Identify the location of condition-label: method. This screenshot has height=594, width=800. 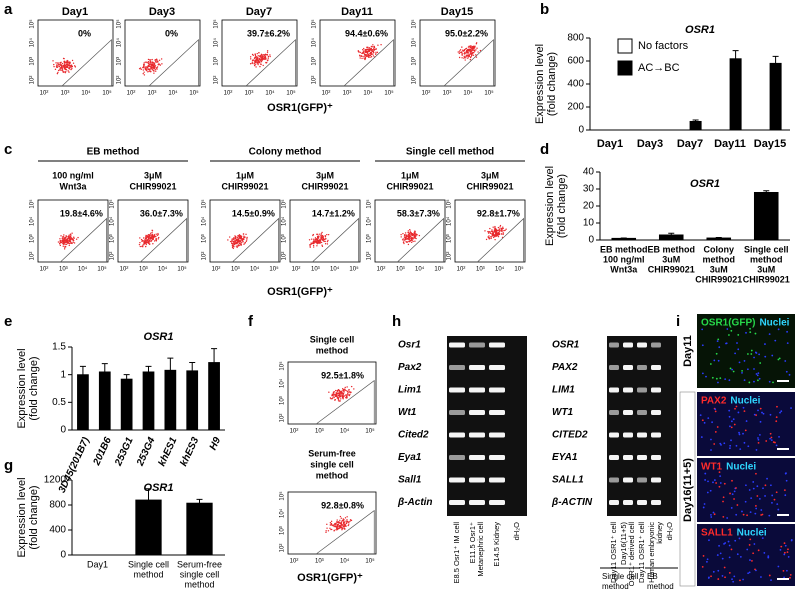
(332, 350).